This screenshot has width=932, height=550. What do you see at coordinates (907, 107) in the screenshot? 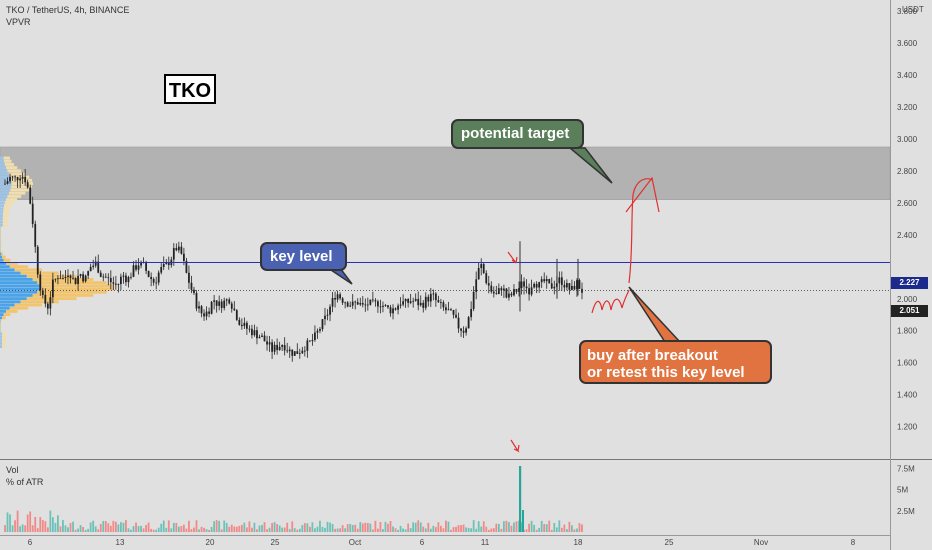
I see `price-tick-label: 3.200` at bounding box center [907, 107].